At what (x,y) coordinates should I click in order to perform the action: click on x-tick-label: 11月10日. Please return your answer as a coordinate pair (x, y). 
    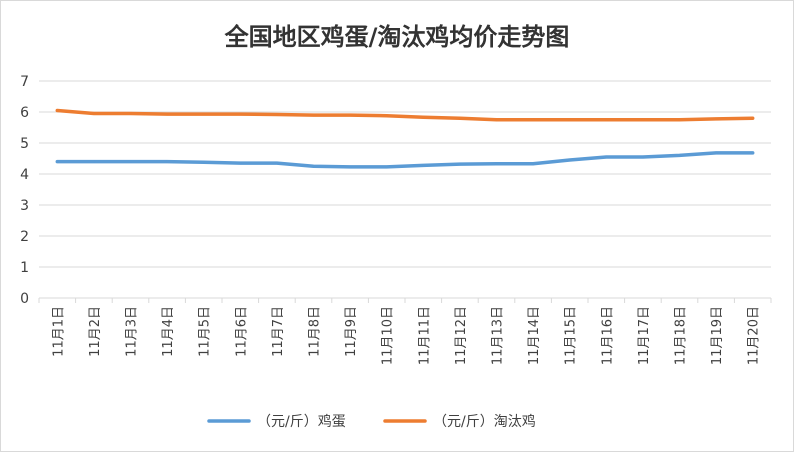
    Looking at the image, I should click on (388, 335).